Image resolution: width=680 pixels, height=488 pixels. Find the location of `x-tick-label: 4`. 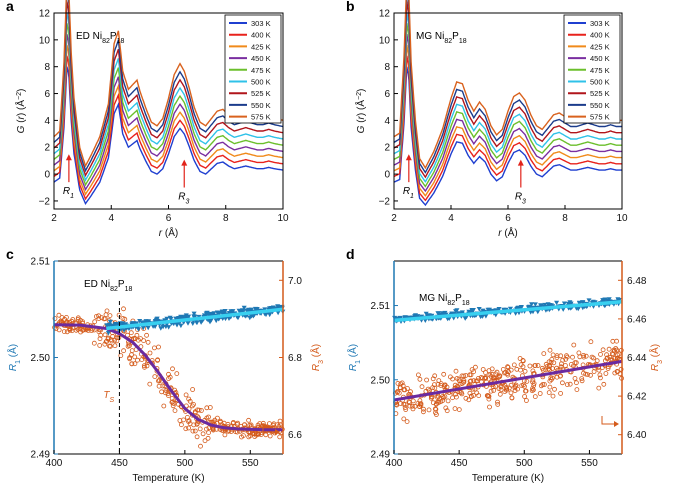

x-tick-label: 4 is located at coordinates (451, 218).